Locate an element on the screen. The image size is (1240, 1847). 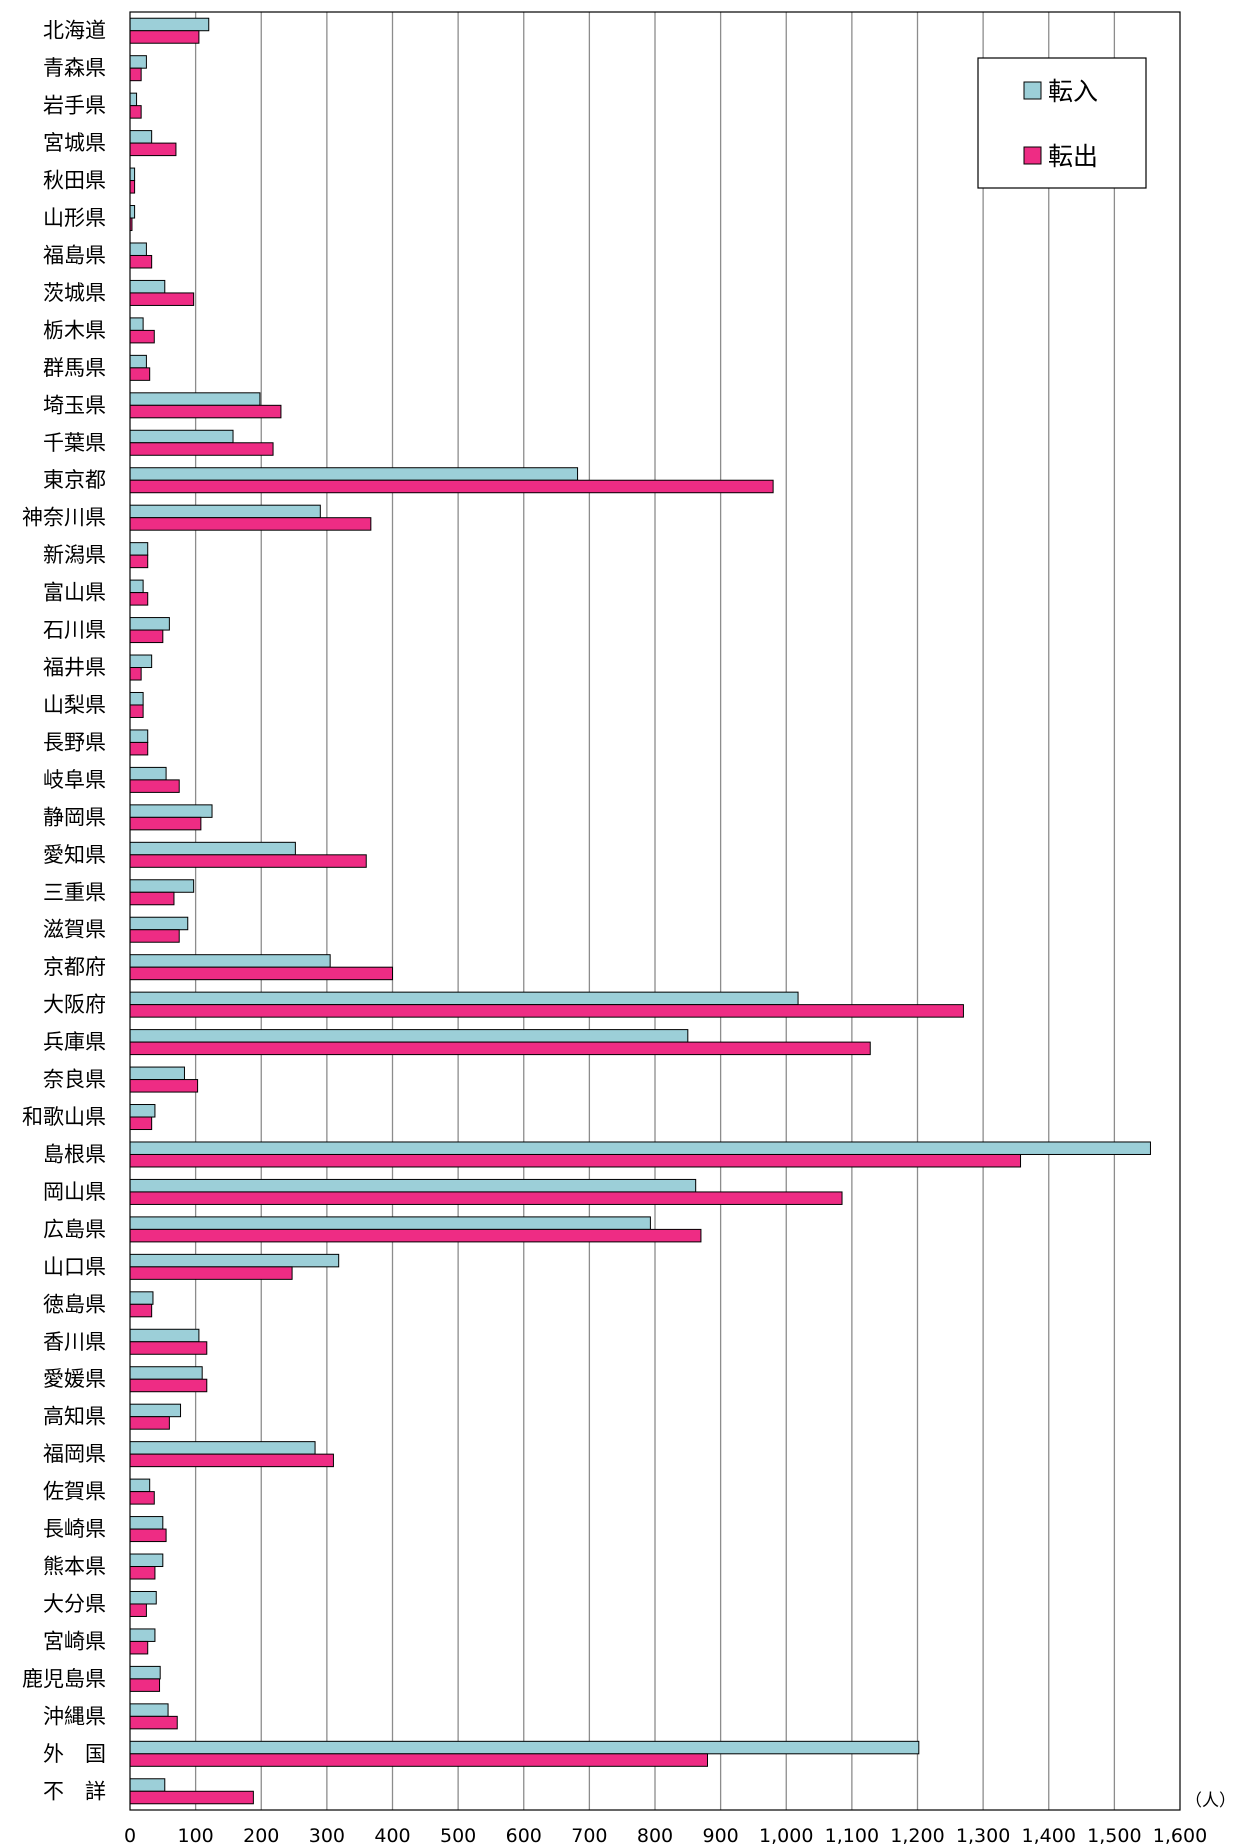
category-label: 青森県 is located at coordinates (74, 68).